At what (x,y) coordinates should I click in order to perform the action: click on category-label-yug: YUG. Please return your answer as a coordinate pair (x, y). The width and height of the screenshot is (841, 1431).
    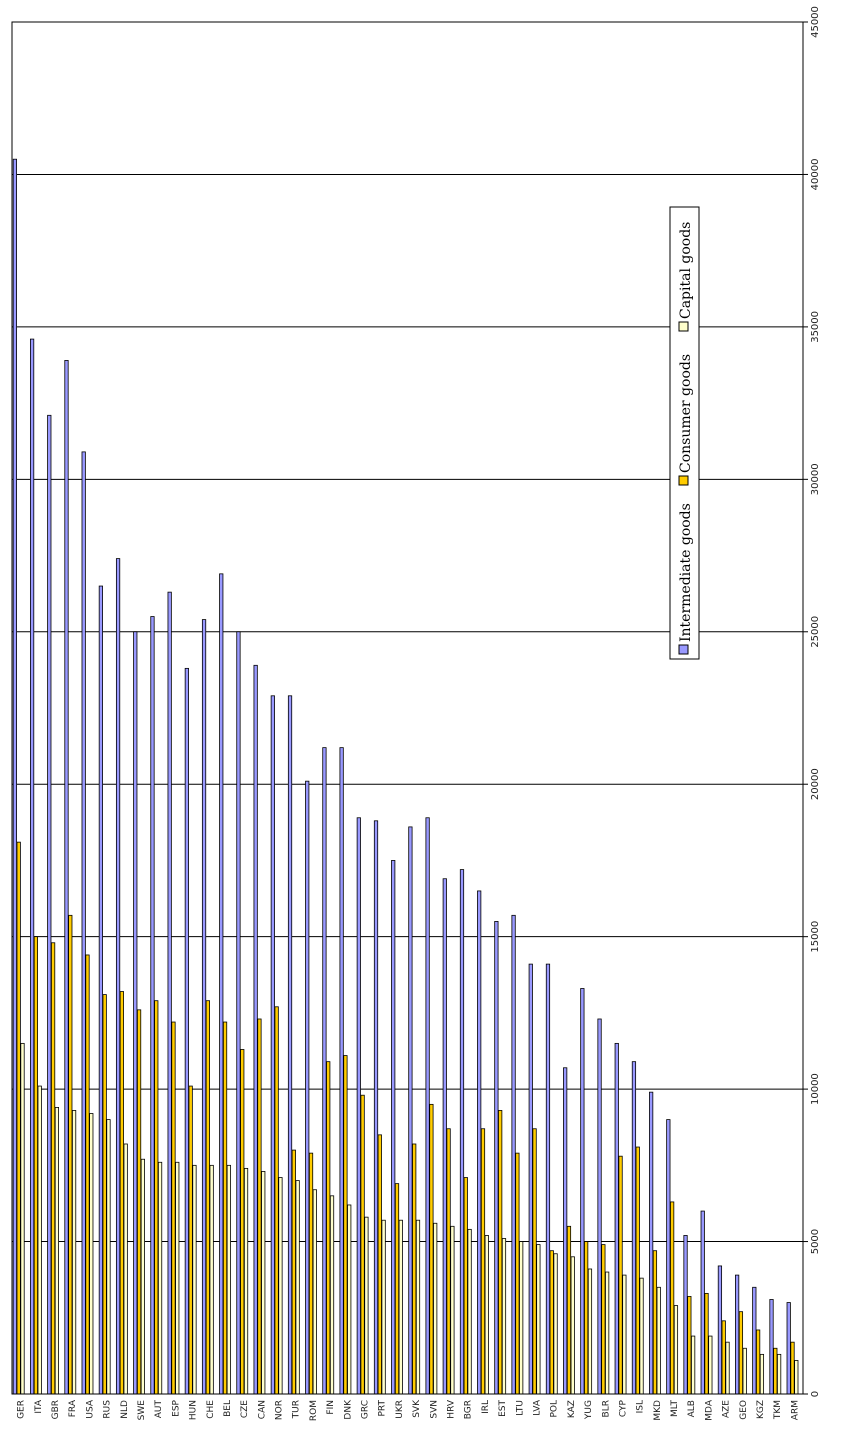
    Looking at the image, I should click on (589, 1410).